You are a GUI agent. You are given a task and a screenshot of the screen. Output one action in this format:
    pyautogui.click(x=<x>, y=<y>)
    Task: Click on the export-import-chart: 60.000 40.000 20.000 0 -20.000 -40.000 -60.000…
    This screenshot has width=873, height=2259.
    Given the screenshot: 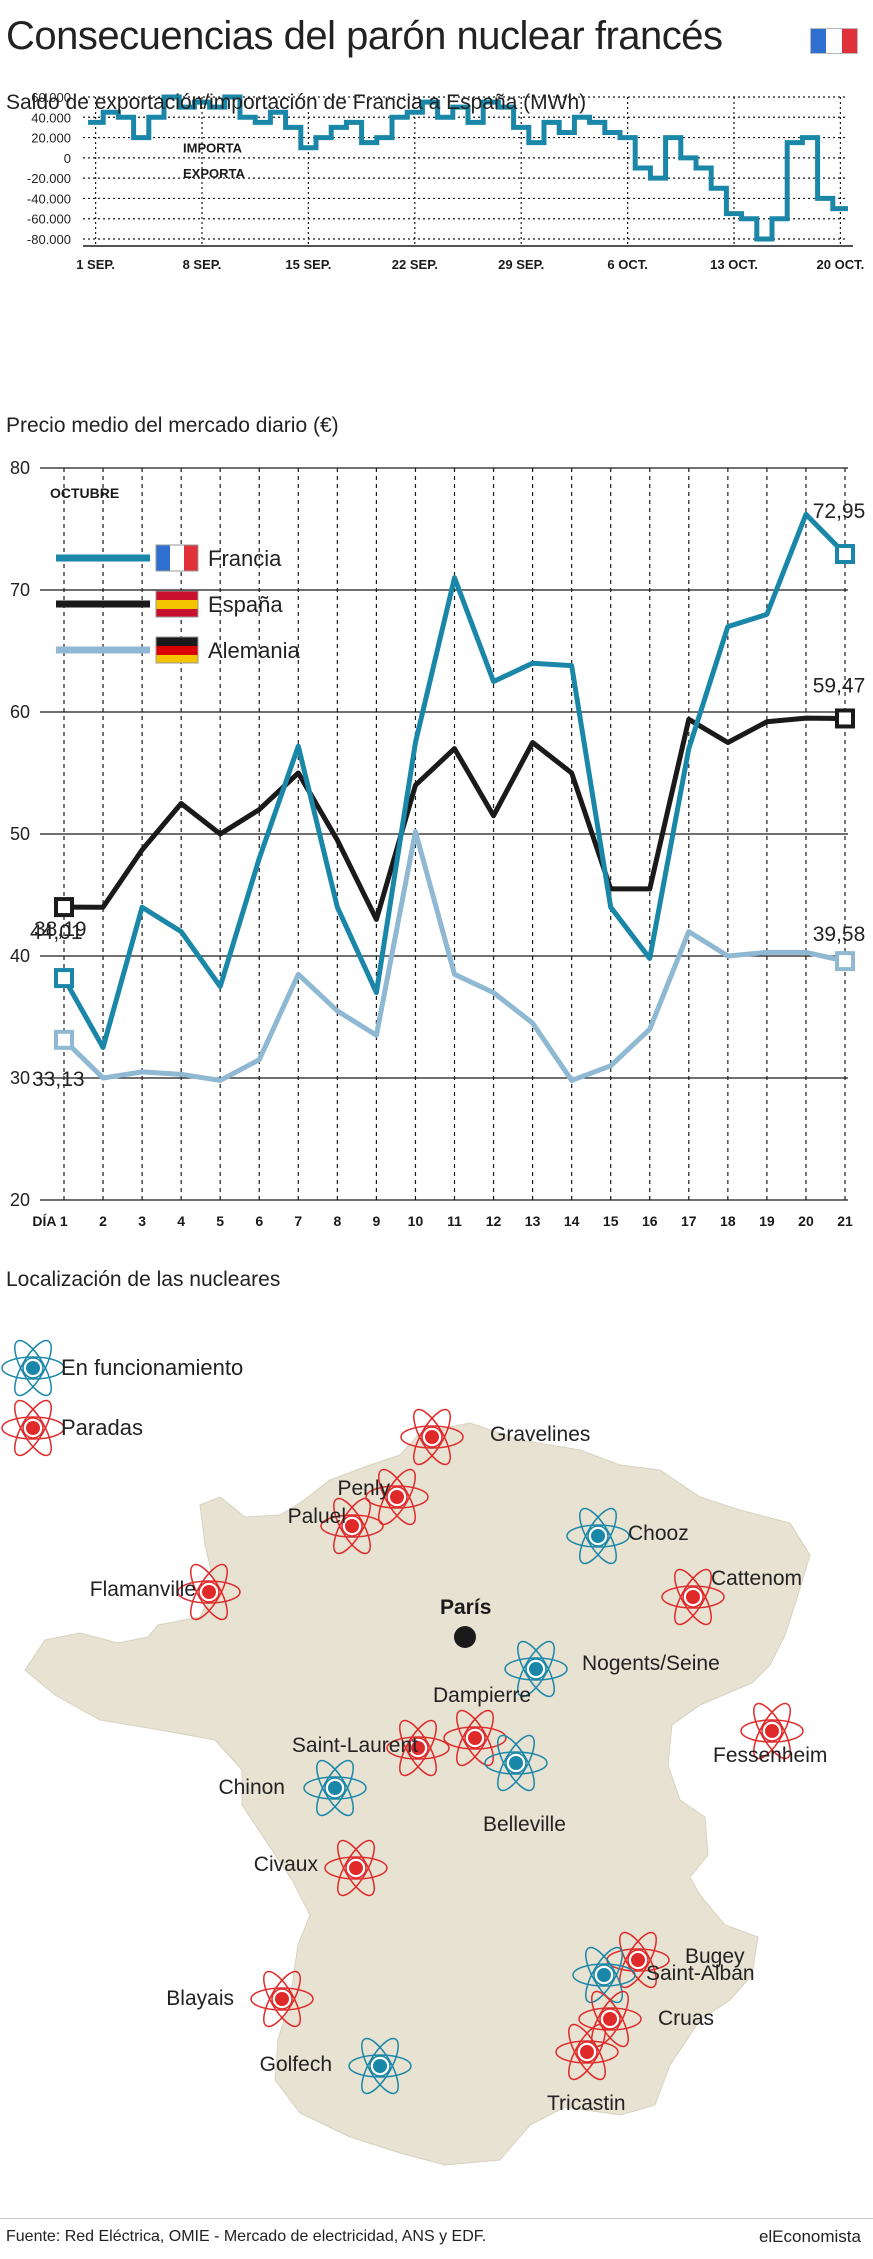 What is the action you would take?
    pyautogui.click(x=445, y=181)
    